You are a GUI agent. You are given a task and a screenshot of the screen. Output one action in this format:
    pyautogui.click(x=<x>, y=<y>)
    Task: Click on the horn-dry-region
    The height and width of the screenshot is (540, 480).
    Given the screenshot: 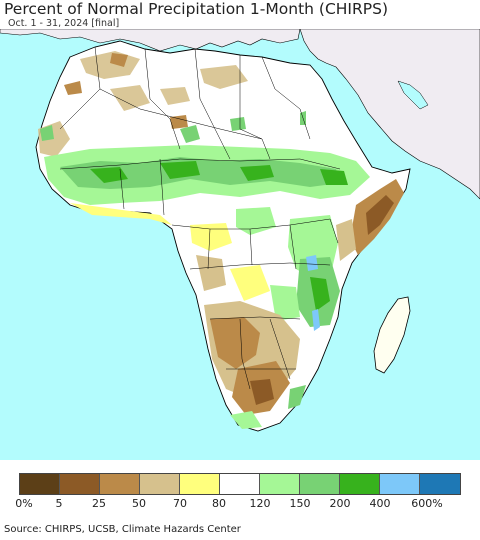 What is the action you would take?
    pyautogui.click(x=370, y=220)
    